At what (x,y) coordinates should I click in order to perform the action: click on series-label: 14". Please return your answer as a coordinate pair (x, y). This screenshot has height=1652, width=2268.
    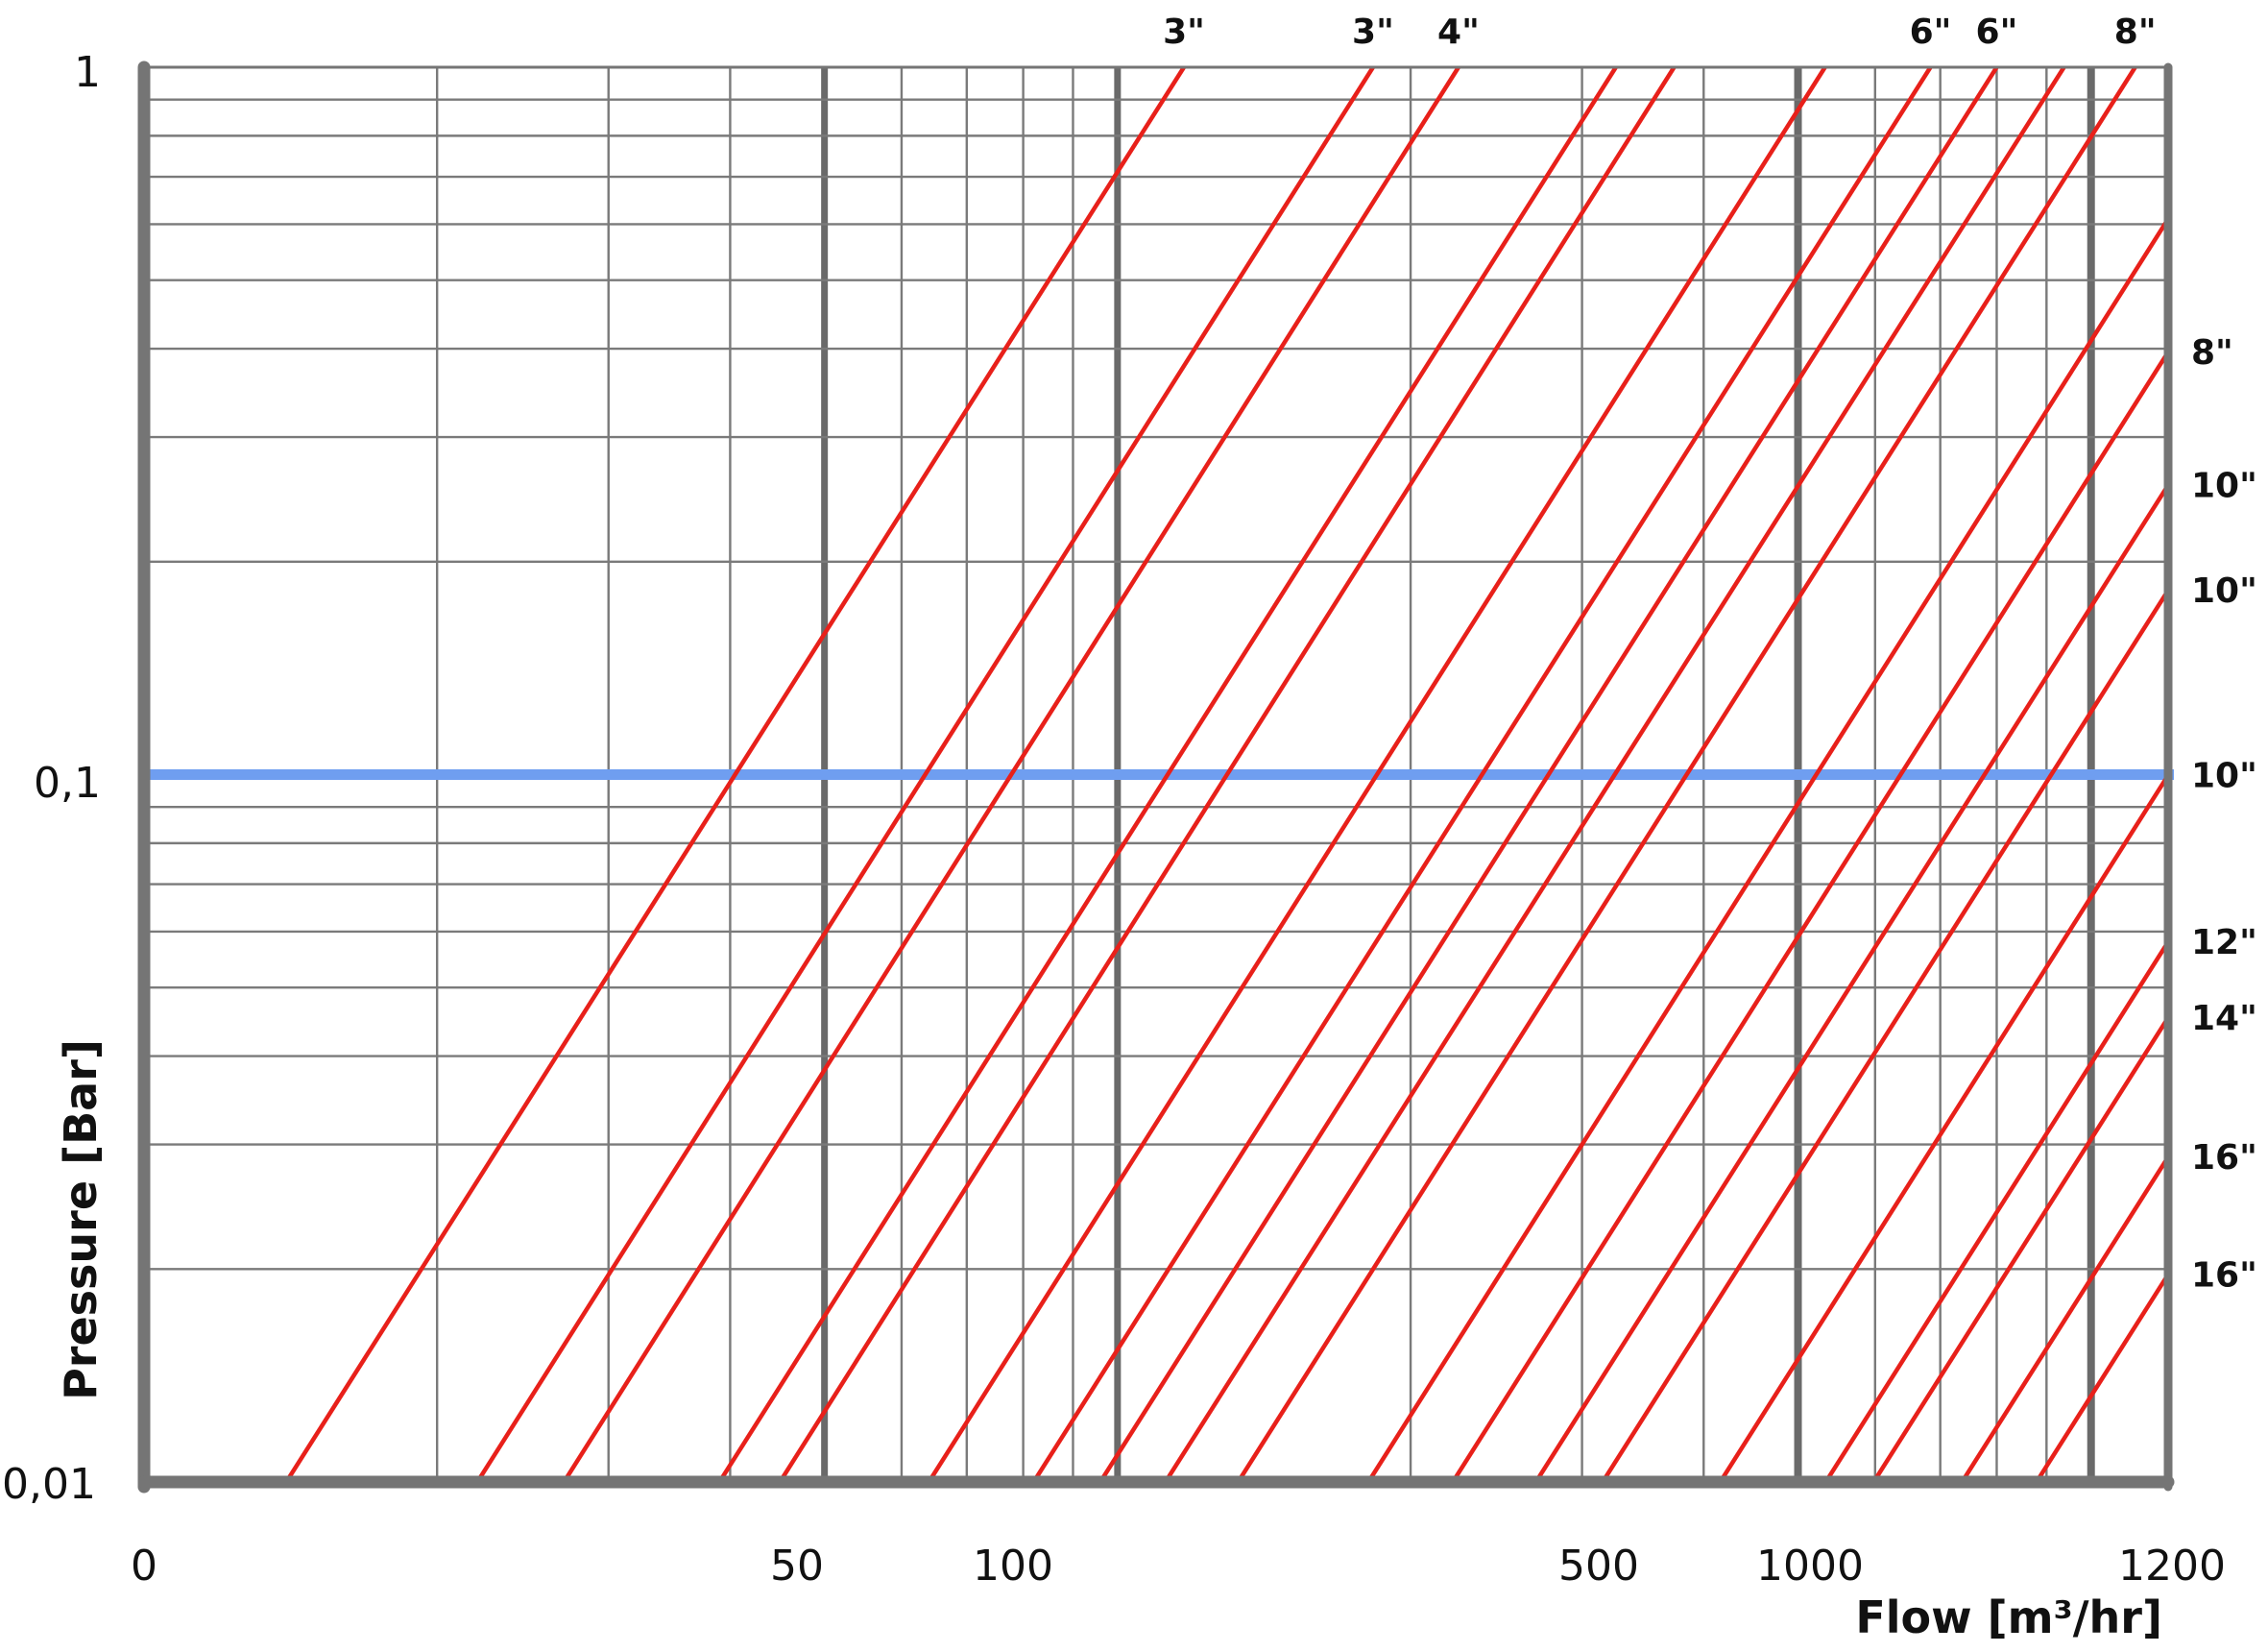
    Looking at the image, I should click on (2224, 1018).